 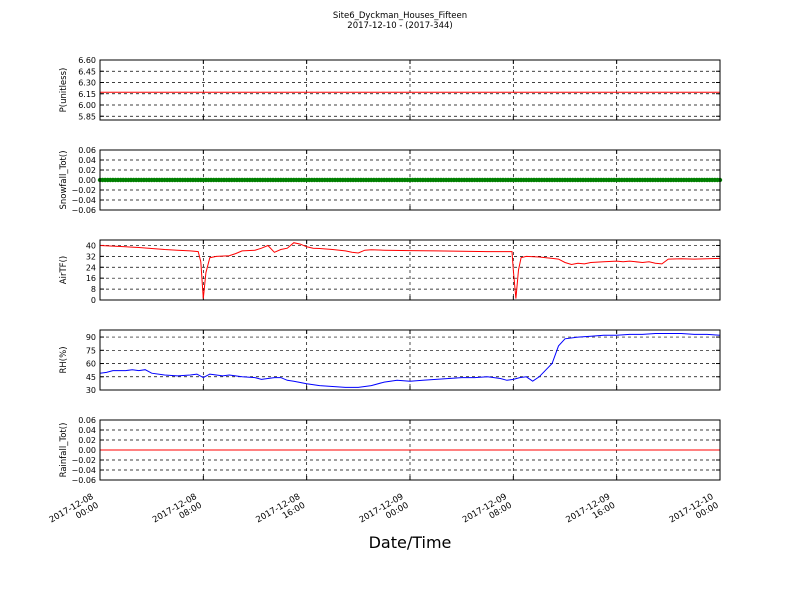 I want to click on x-tick-label: 2017-12-0900:00, so click(x=384, y=513).